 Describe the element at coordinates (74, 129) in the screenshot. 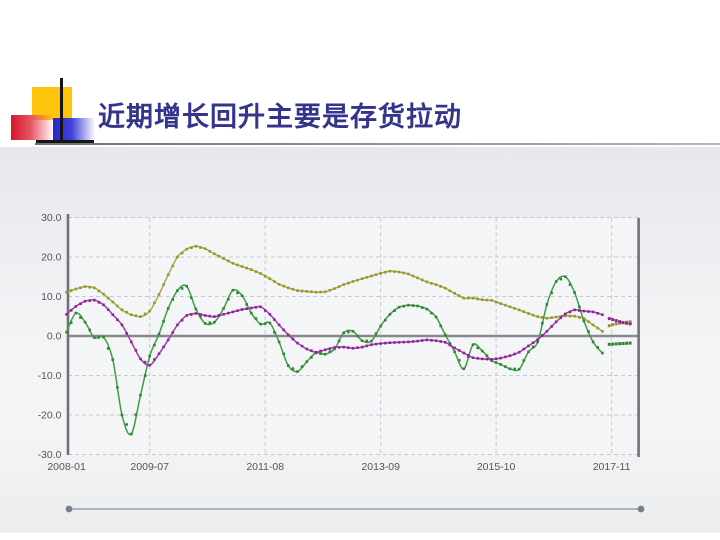

I see `decor-blue-square` at that location.